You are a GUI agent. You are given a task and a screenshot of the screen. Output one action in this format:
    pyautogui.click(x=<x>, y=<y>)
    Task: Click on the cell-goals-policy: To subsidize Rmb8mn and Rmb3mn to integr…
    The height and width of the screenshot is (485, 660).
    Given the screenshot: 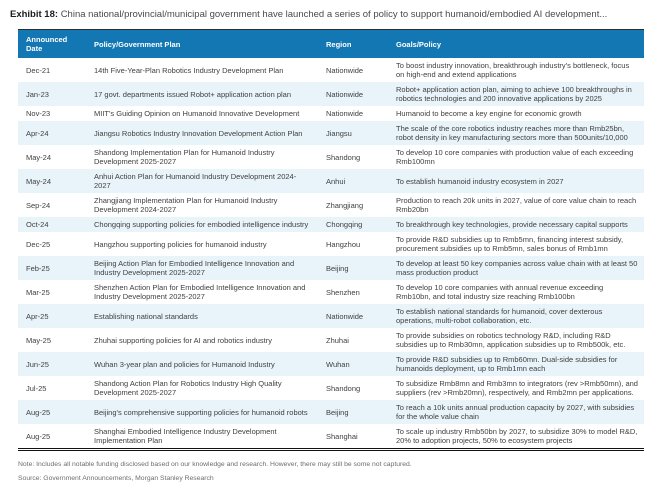 What is the action you would take?
    pyautogui.click(x=516, y=388)
    